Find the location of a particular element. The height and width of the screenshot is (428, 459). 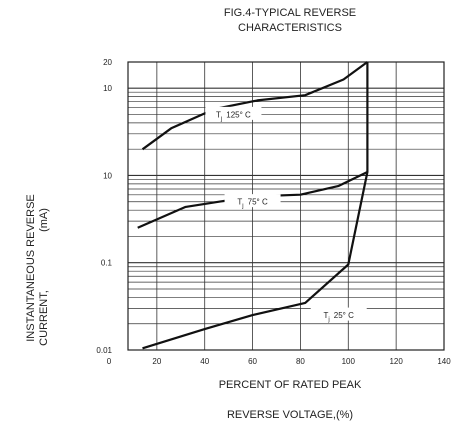

x-tick-label: 40 is located at coordinates (204, 361).